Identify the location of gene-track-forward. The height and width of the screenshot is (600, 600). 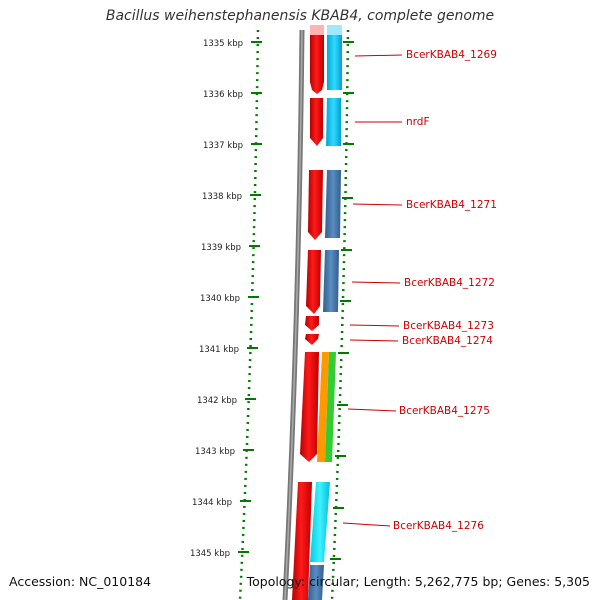
(308, 312).